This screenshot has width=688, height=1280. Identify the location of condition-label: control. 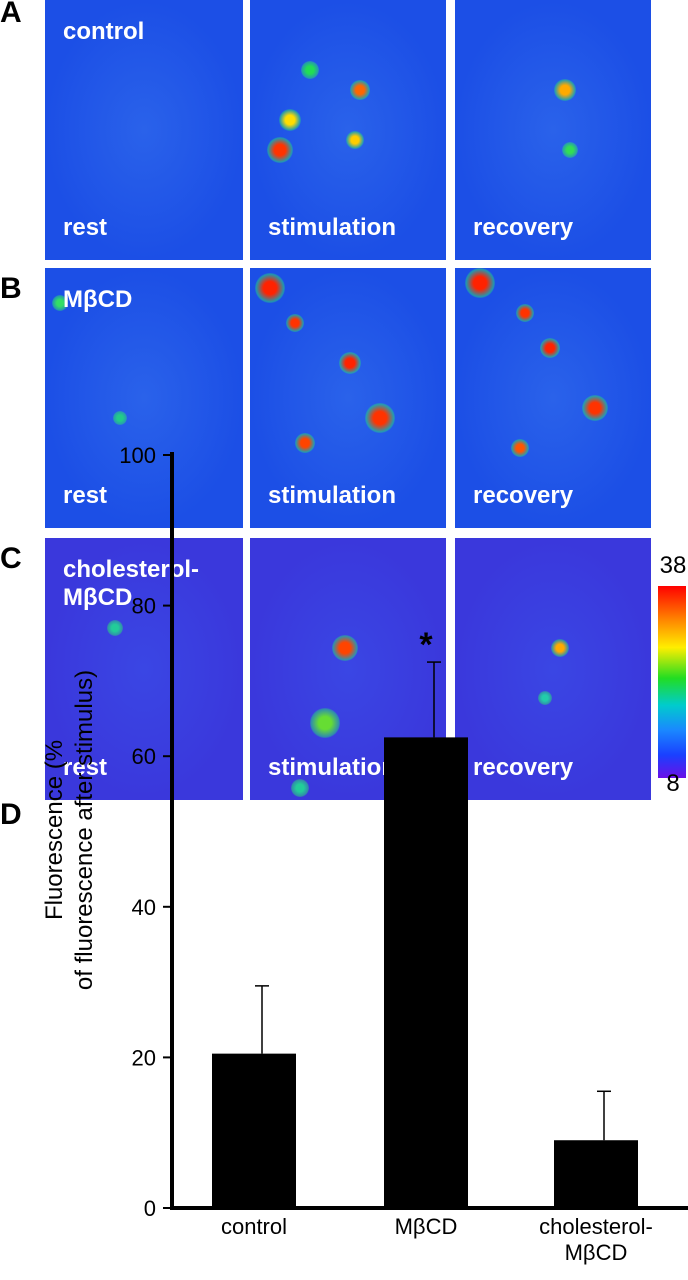
(104, 31).